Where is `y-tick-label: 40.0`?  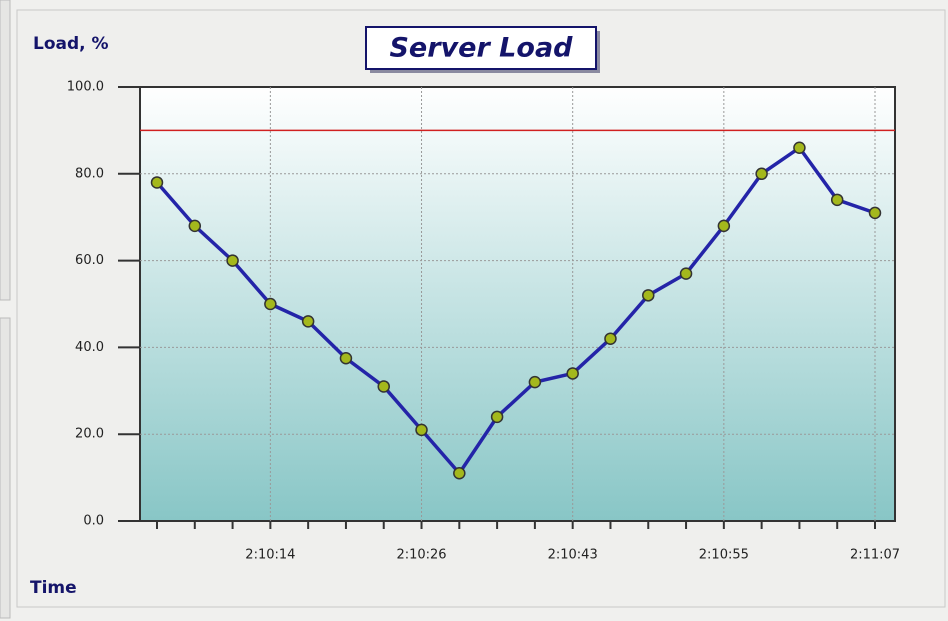 y-tick-label: 40.0 is located at coordinates (89, 347).